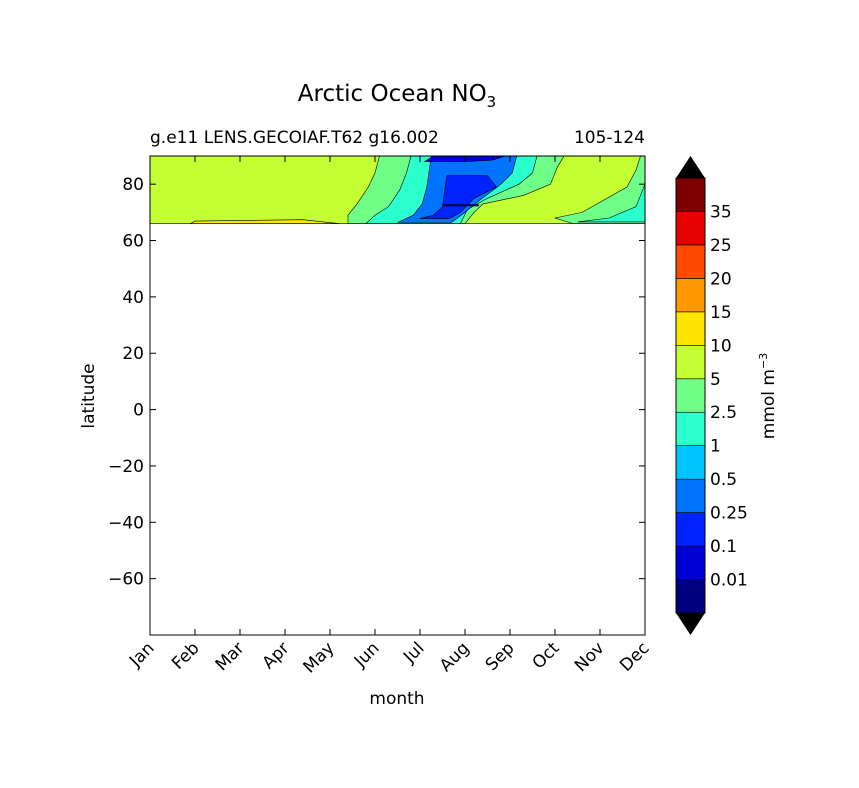  I want to click on y-tick-label: 0, so click(138, 411).